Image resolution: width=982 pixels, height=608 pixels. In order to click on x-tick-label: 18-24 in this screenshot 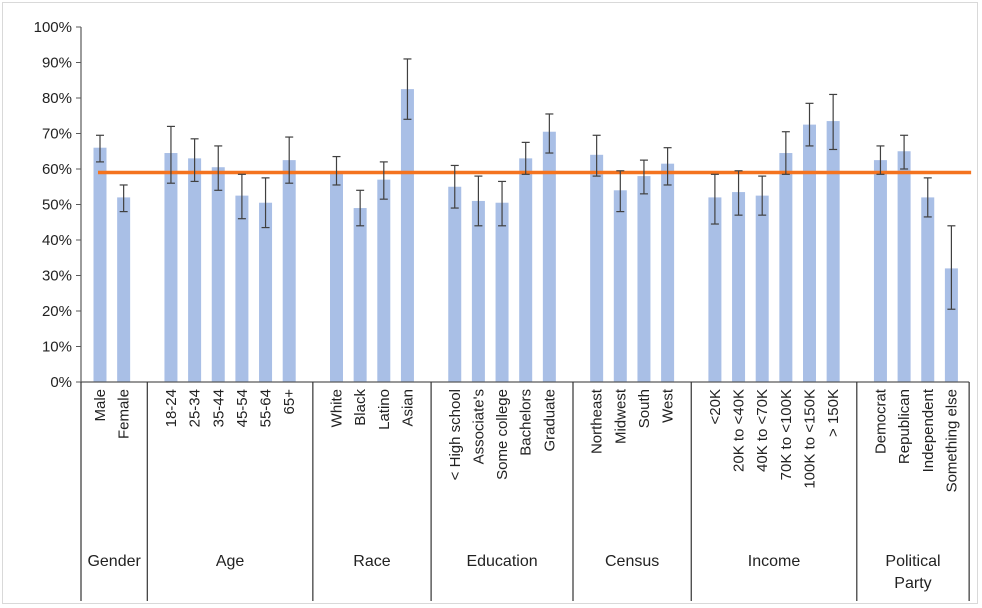, I will do `click(171, 408)`.